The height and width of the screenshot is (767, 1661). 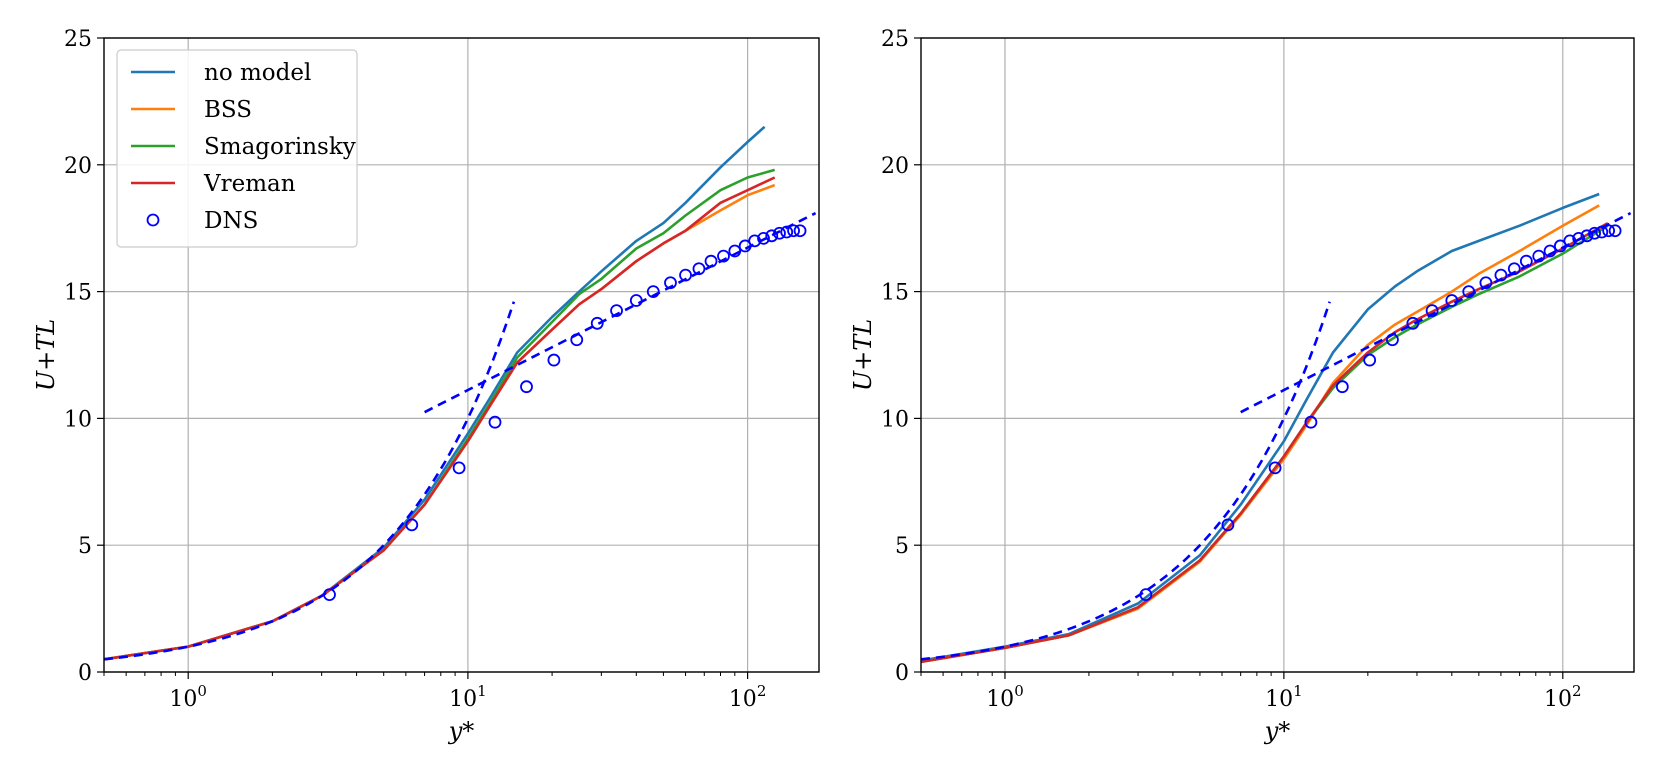 What do you see at coordinates (257, 73) in the screenshot?
I see `legend-label: no model` at bounding box center [257, 73].